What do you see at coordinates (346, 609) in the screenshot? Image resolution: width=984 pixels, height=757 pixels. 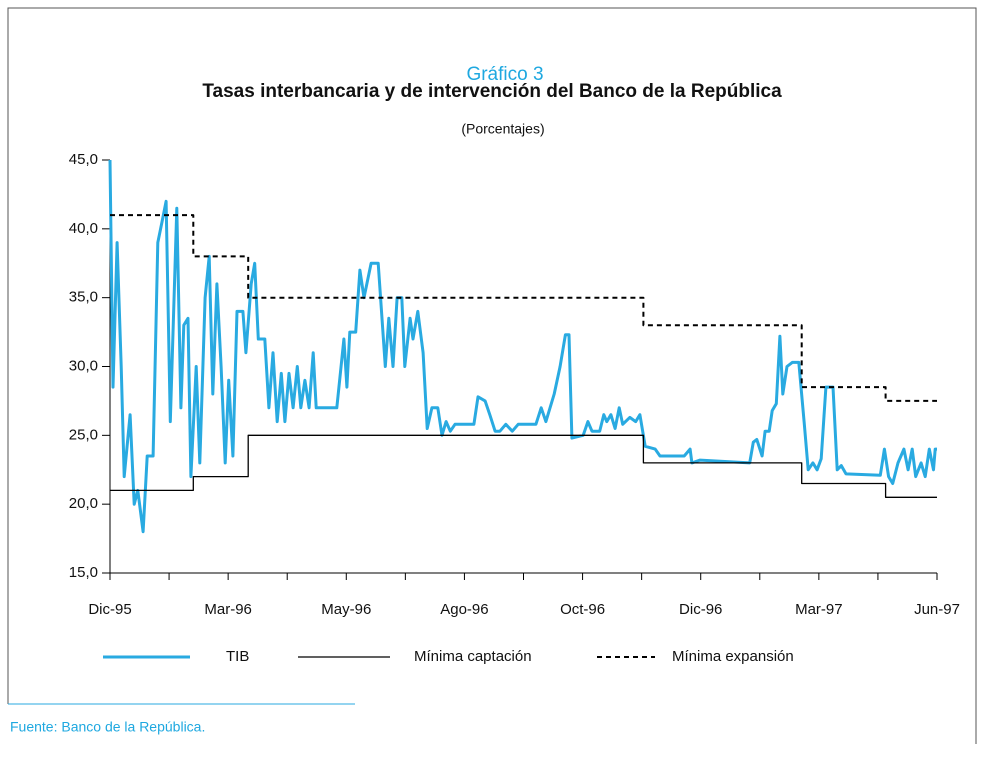 I see `x-tick-label: May-96` at bounding box center [346, 609].